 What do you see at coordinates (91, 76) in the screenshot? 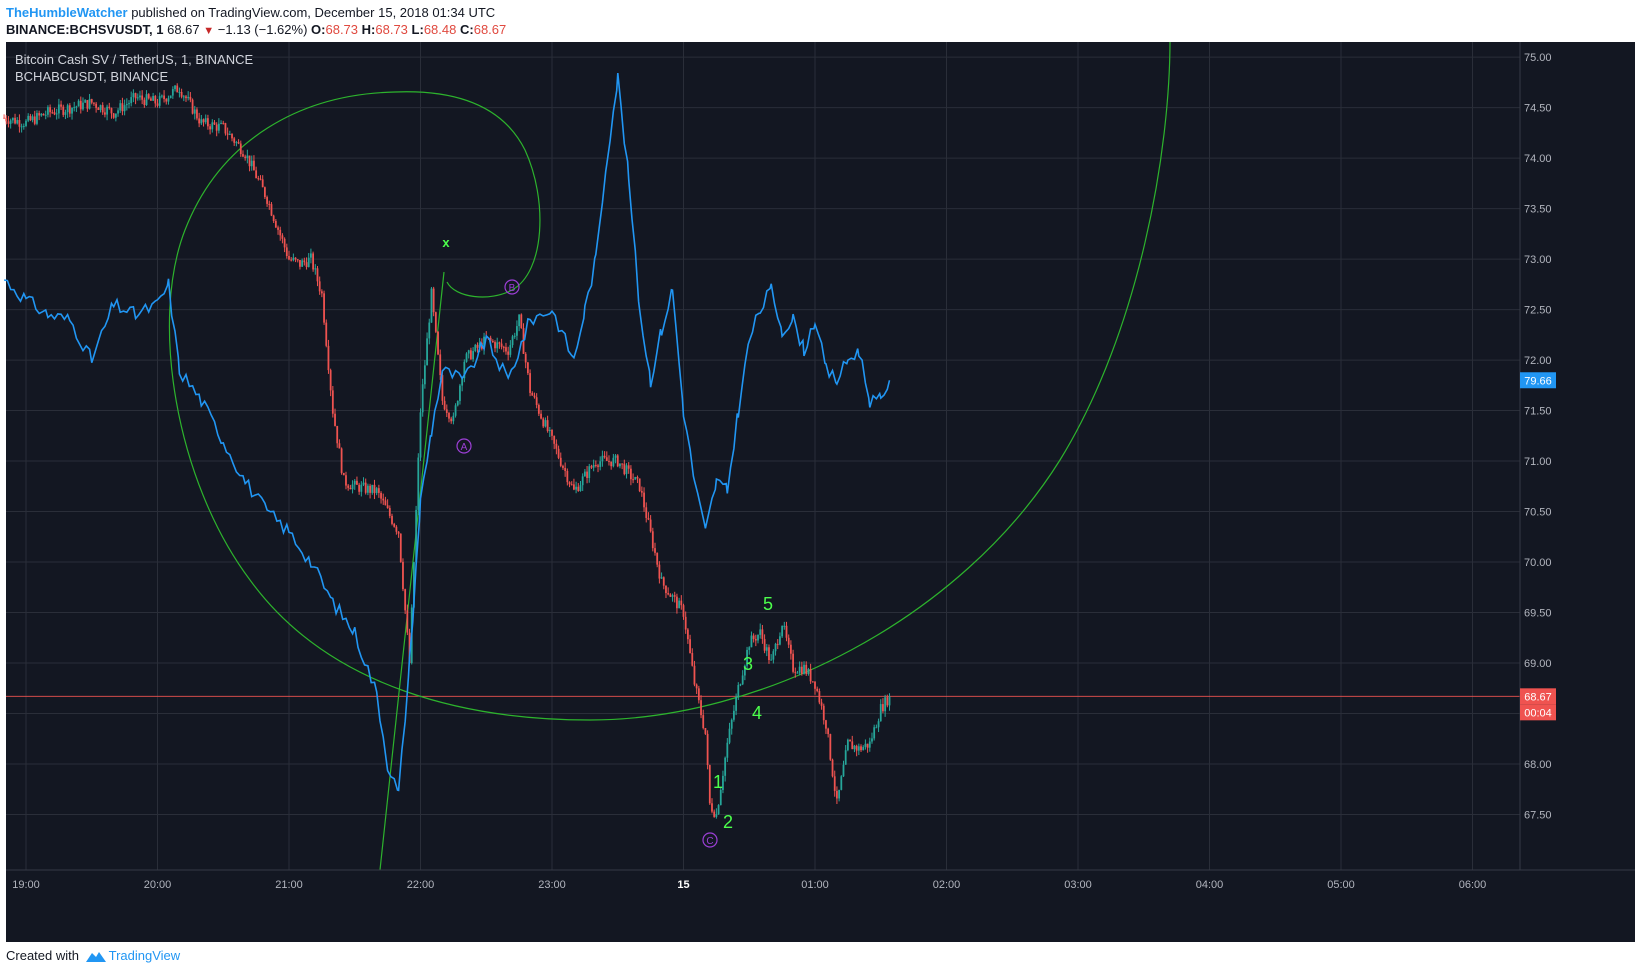
I see `legend-compare: BCHABCUSDT, BINANCE` at bounding box center [91, 76].